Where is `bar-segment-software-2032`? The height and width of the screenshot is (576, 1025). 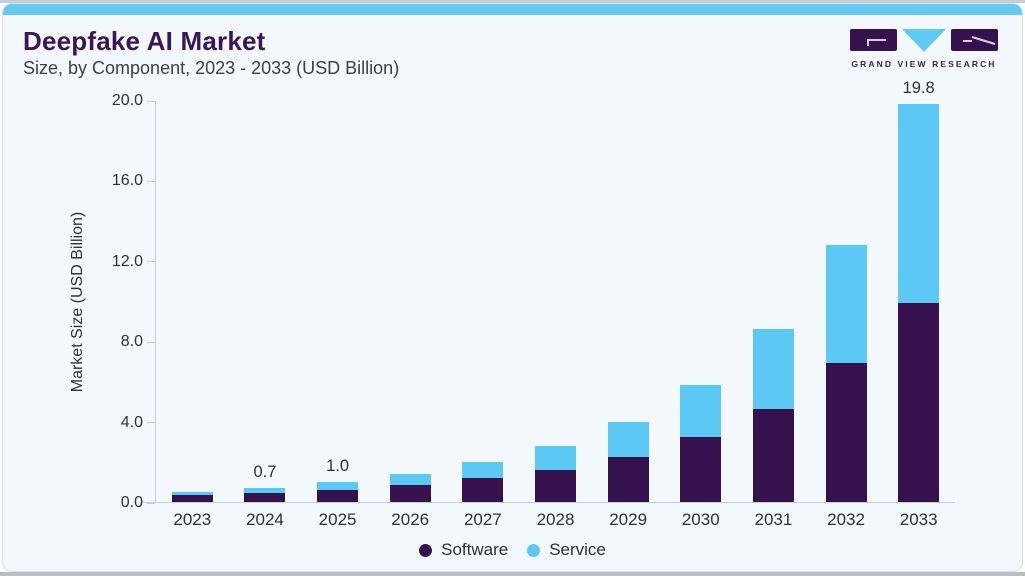
bar-segment-software-2032 is located at coordinates (846, 432).